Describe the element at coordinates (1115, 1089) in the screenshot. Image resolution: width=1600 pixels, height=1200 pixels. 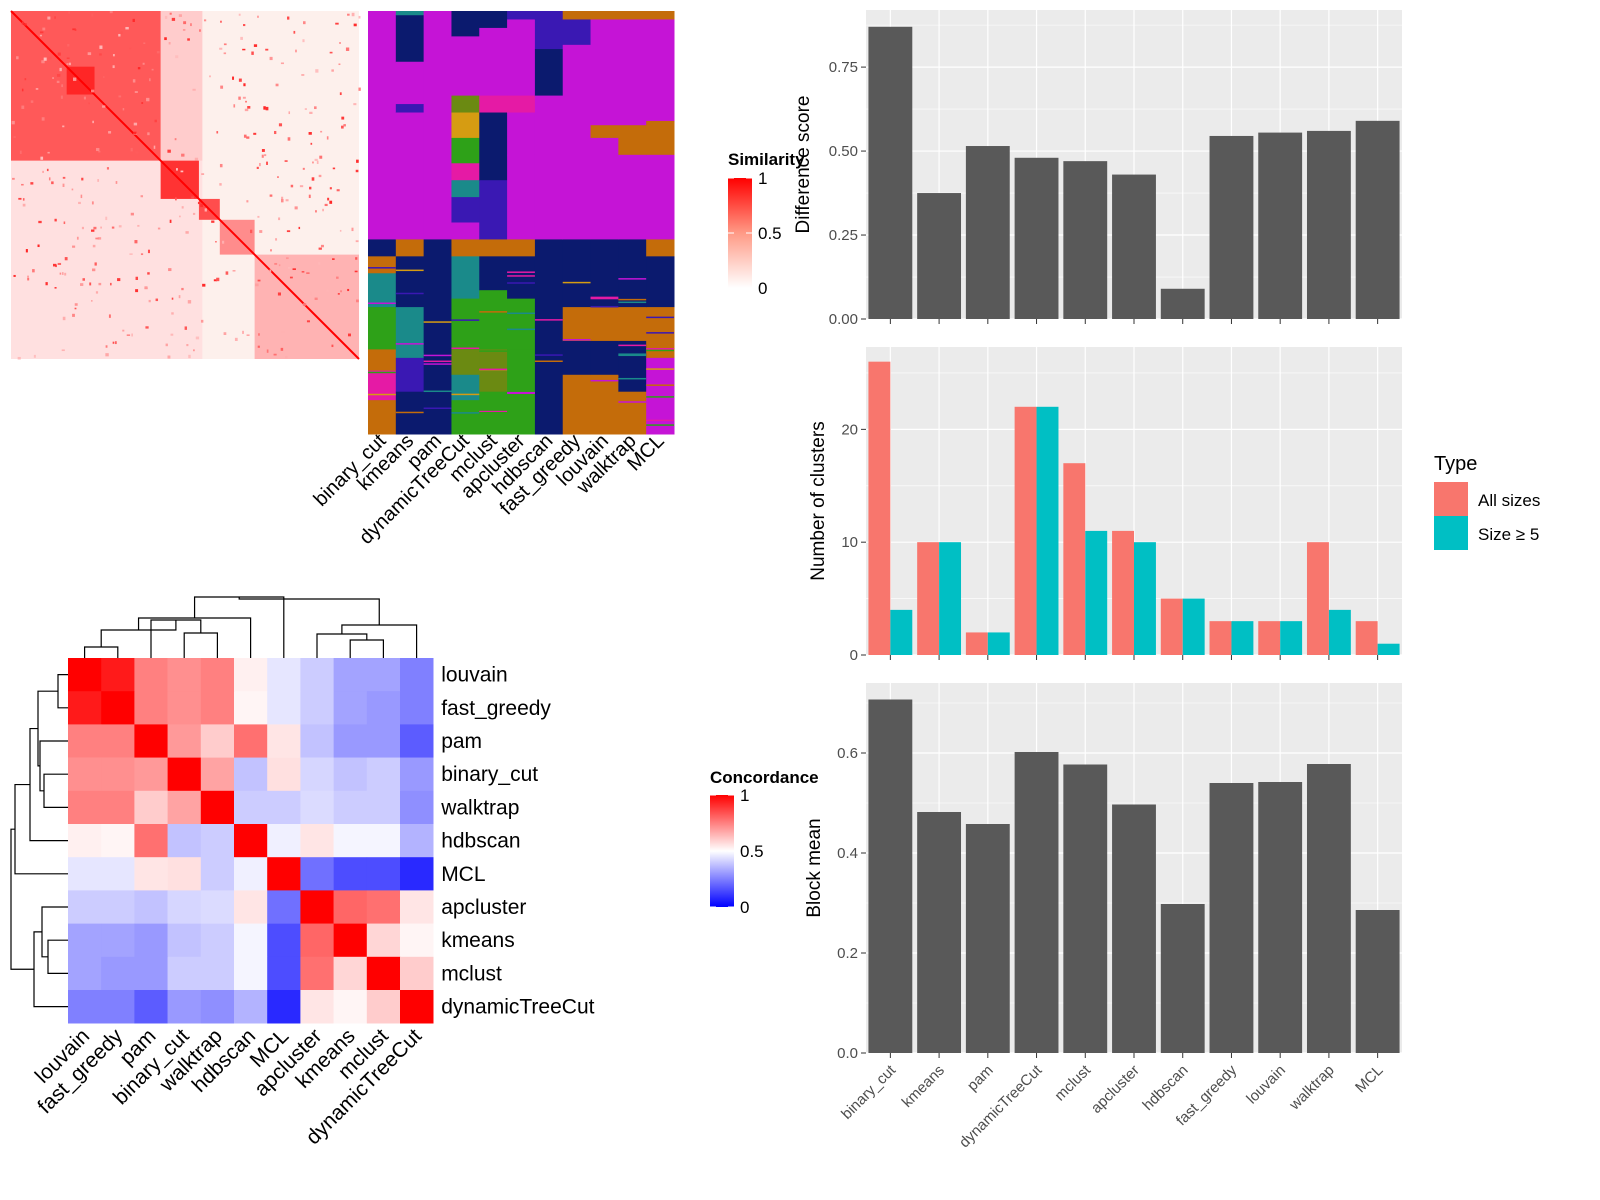
I see `x-tick-label: apcluster` at that location.